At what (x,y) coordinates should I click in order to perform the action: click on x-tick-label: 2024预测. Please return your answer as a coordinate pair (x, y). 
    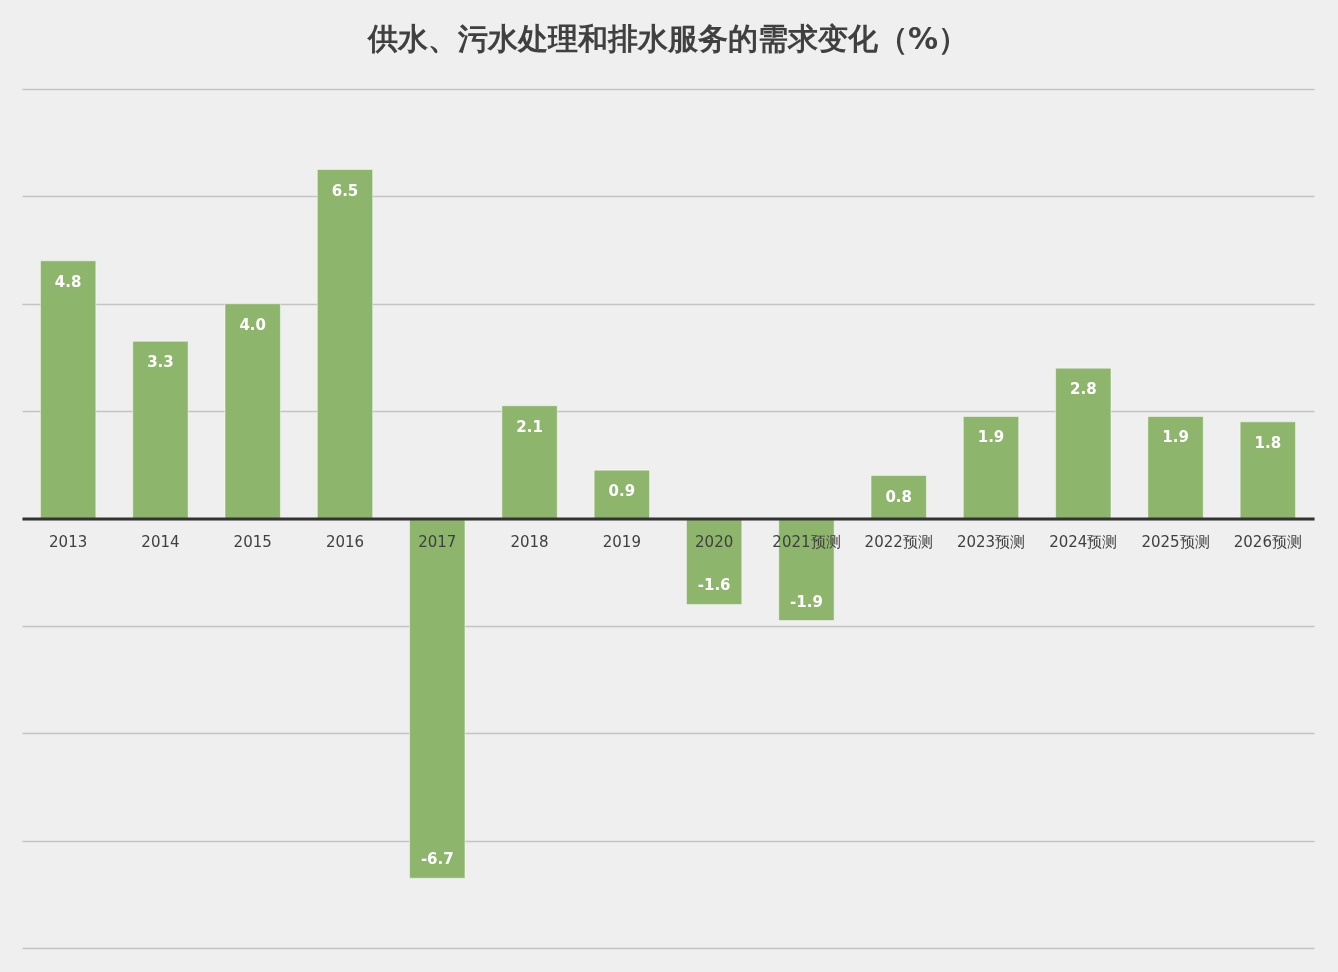
    Looking at the image, I should click on (1083, 542).